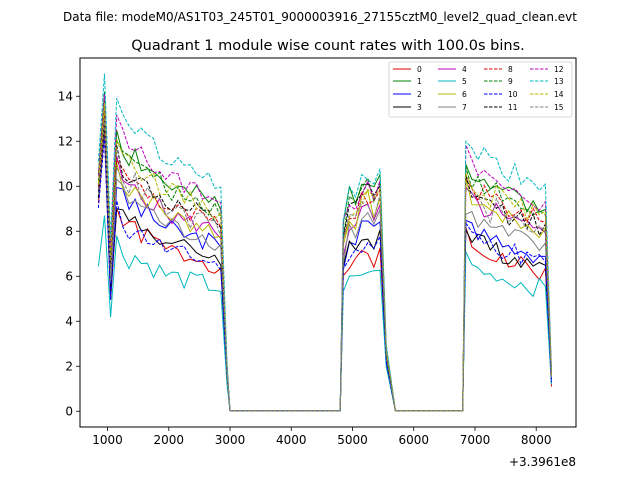  I want to click on legend-label-14: 14, so click(559, 94).